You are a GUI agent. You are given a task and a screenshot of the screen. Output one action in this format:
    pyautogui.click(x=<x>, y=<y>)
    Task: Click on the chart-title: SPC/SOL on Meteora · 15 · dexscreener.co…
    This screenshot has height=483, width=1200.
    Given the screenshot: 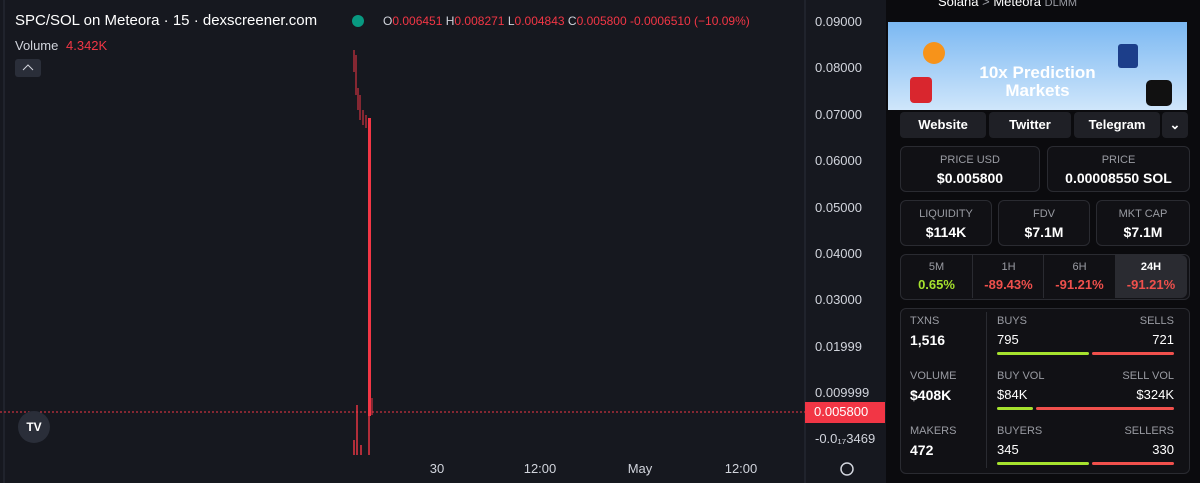 What is the action you would take?
    pyautogui.click(x=166, y=20)
    